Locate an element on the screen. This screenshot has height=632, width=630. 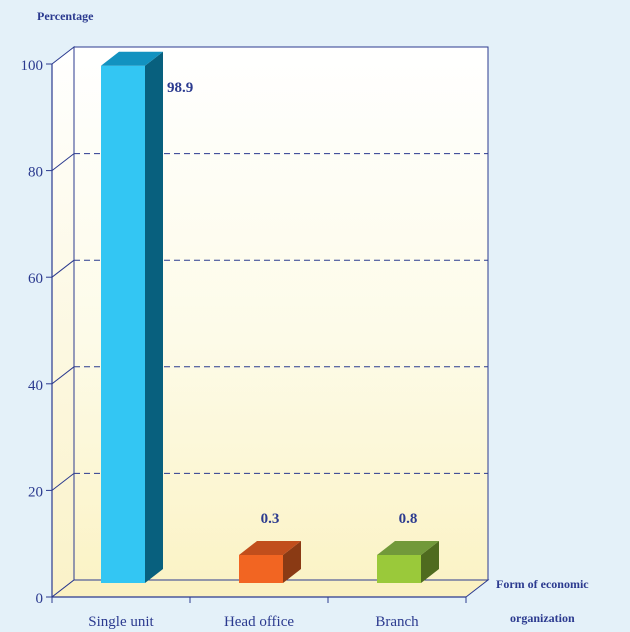
x-tick-label: Single unit is located at coordinates (121, 622).